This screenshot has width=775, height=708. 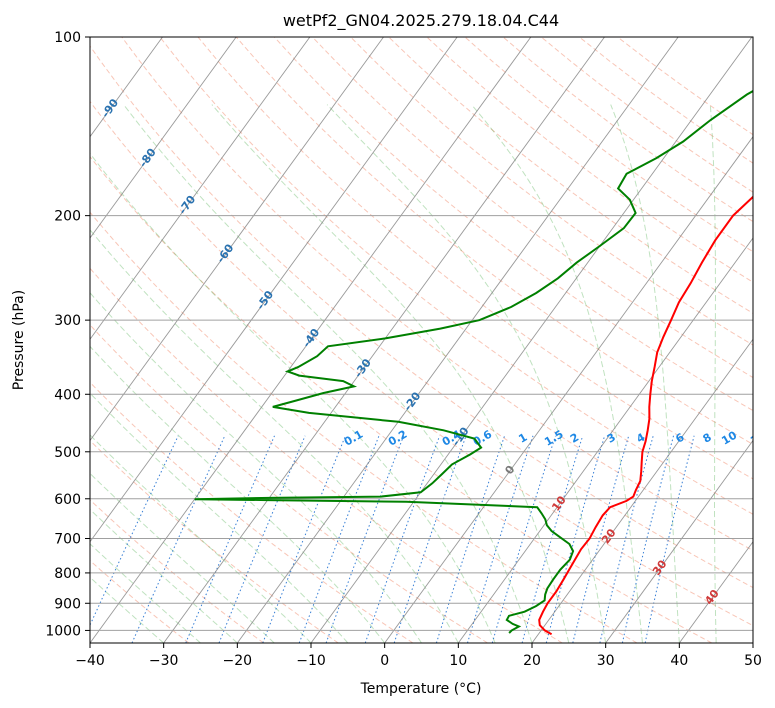 I want to click on y-tick-label: 500, so click(x=67, y=453).